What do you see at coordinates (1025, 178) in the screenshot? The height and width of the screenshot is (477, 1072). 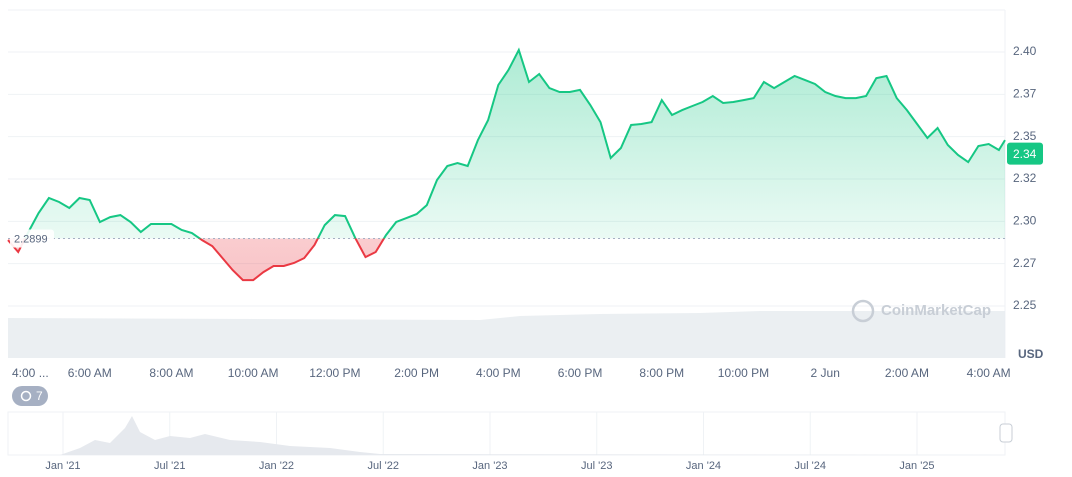 I see `y-tick-label: 2.32` at bounding box center [1025, 178].